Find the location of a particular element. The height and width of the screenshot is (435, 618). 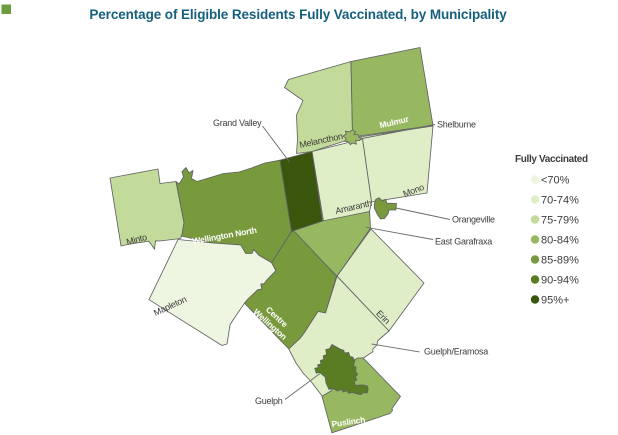

svg-text: Orangeville is located at coordinates (473, 220).